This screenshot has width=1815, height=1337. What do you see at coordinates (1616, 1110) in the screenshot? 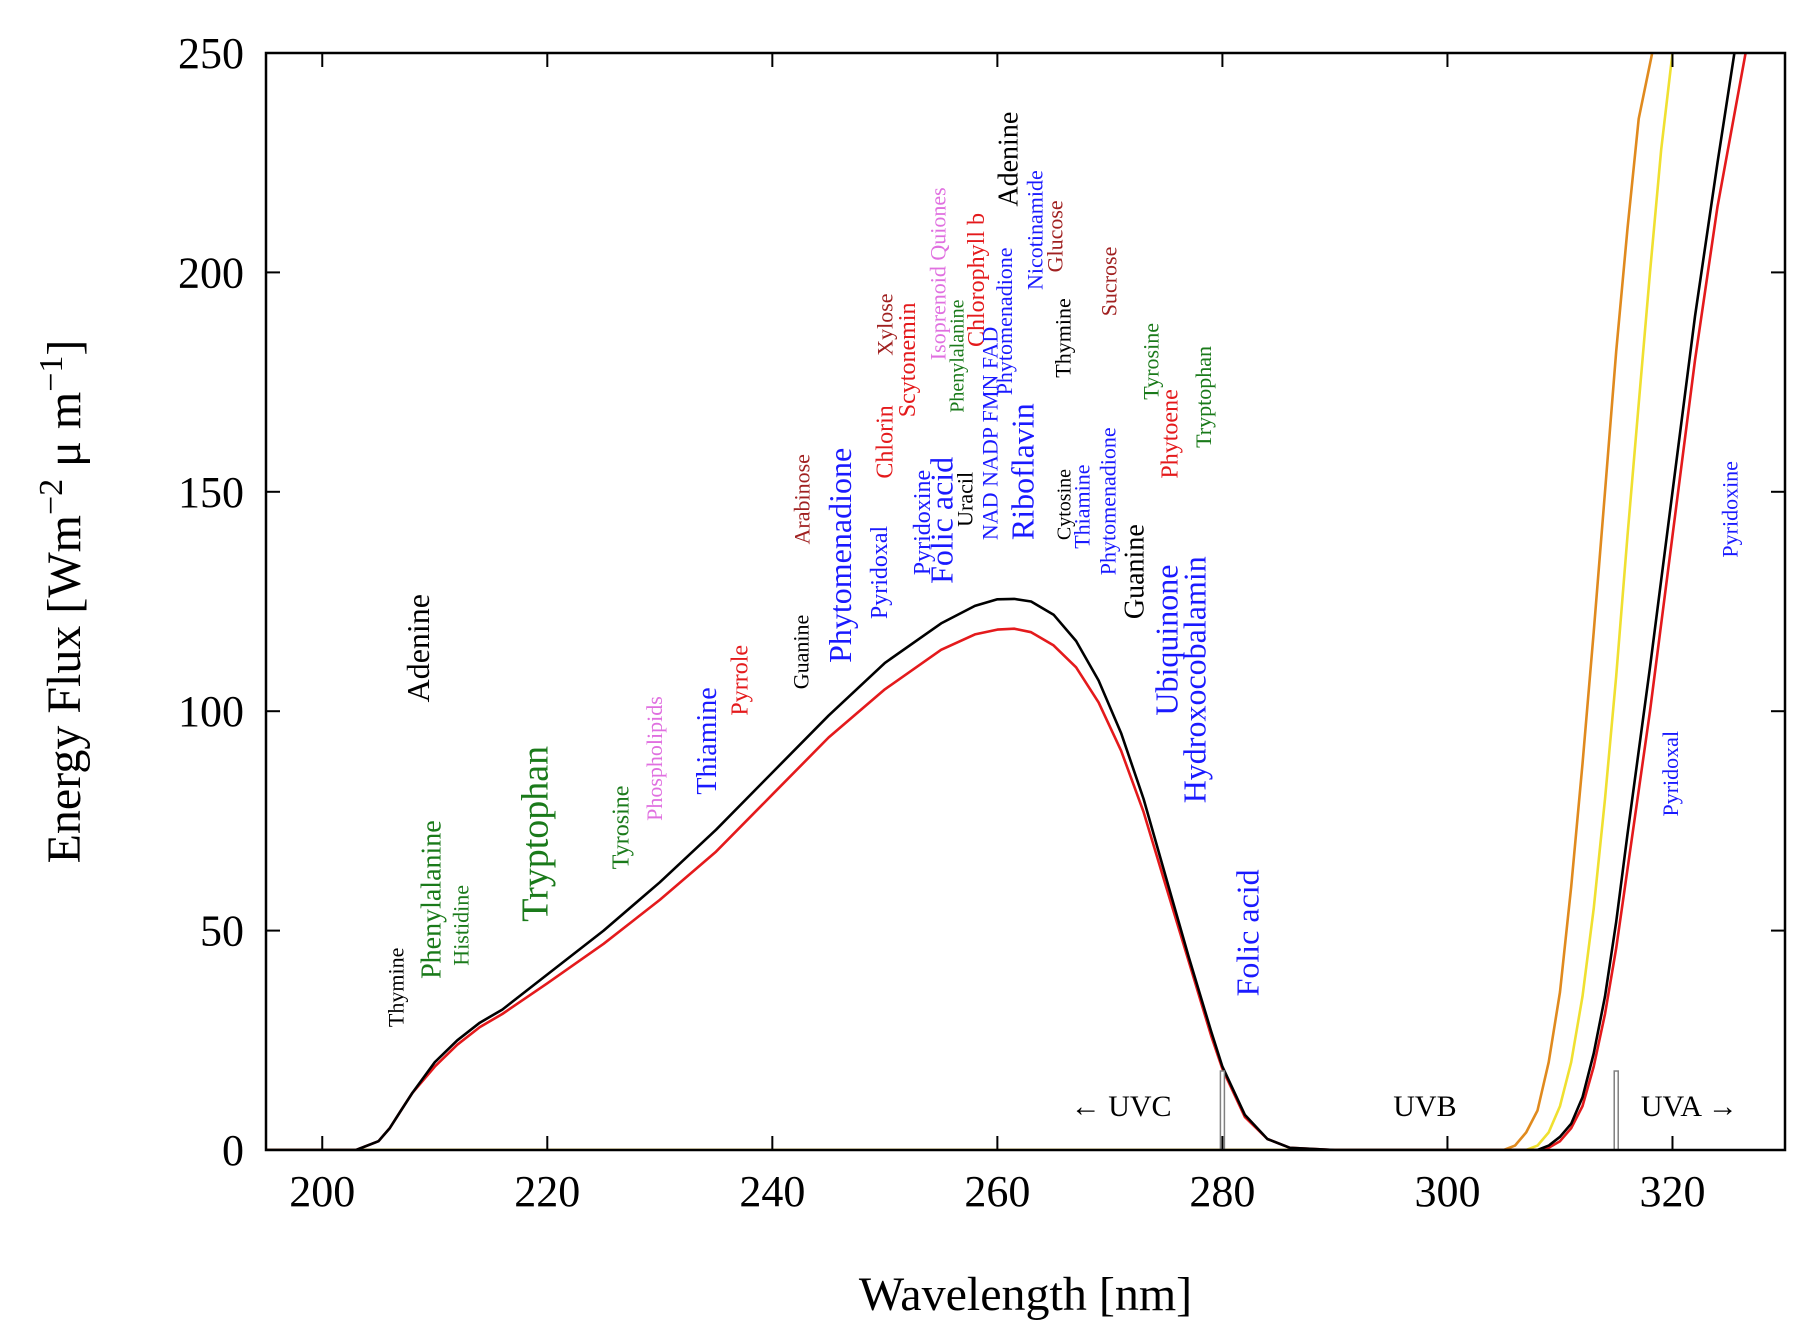
I see `region-boundary-marker` at bounding box center [1616, 1110].